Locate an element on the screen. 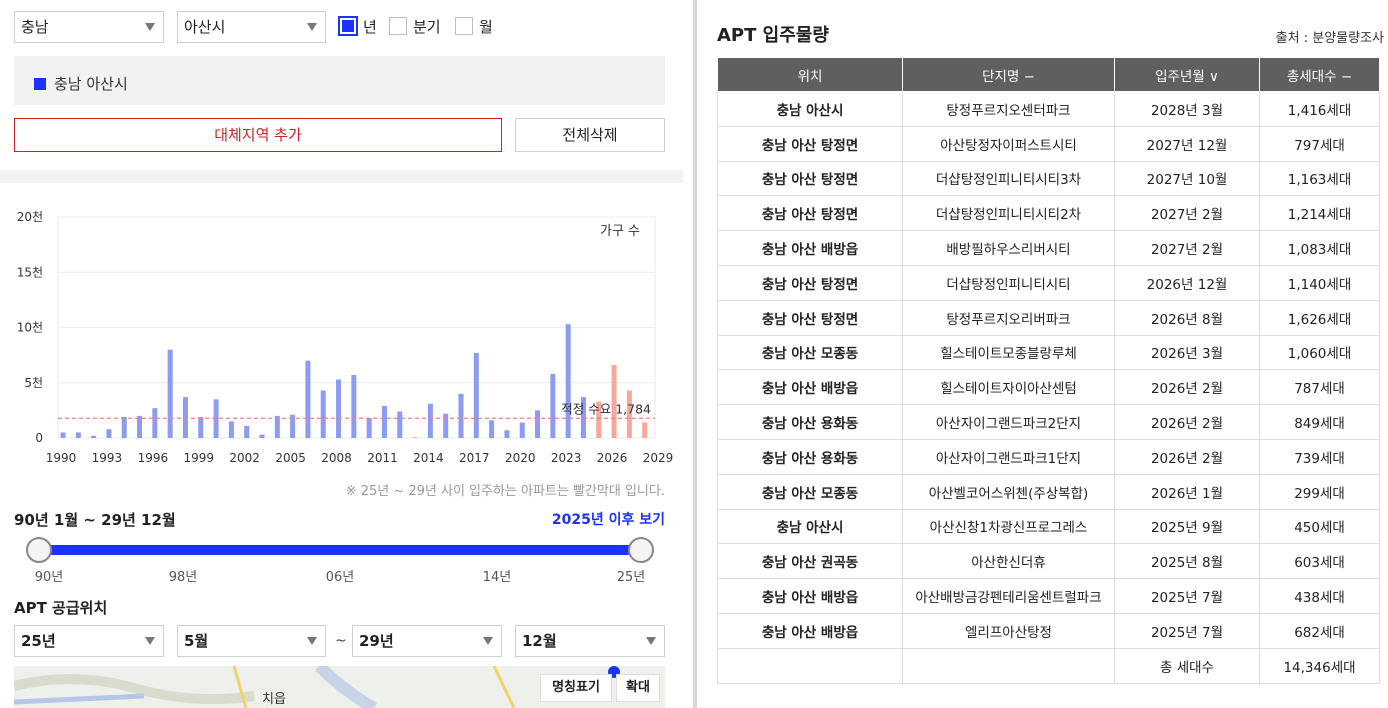 This screenshot has width=1388, height=708. location-cell: 충남 아산시 is located at coordinates (810, 109).